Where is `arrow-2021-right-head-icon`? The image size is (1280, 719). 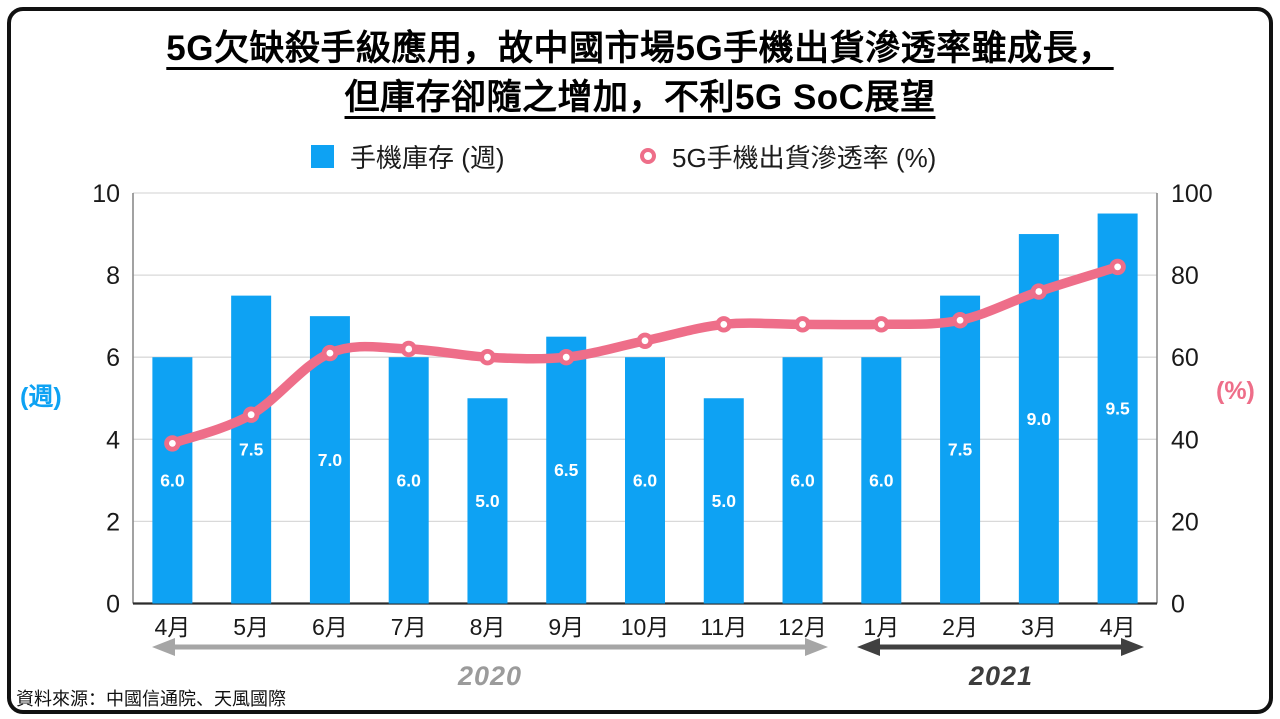 arrow-2021-right-head-icon is located at coordinates (1132, 647).